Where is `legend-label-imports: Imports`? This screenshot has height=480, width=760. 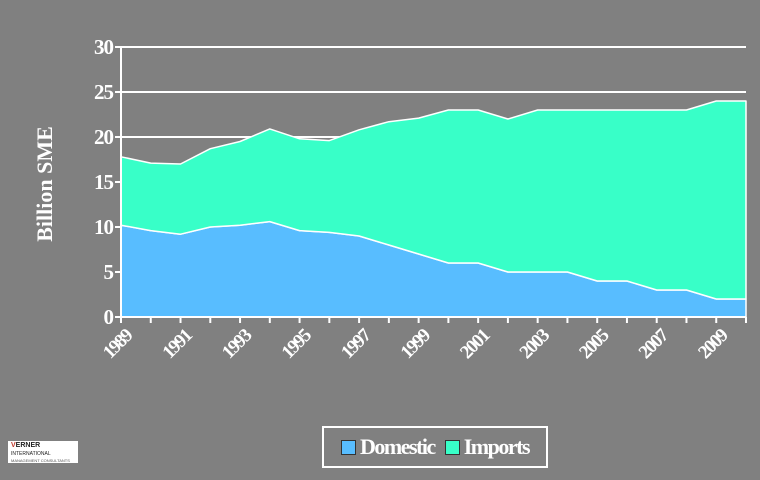
legend-label-imports: Imports is located at coordinates (497, 446).